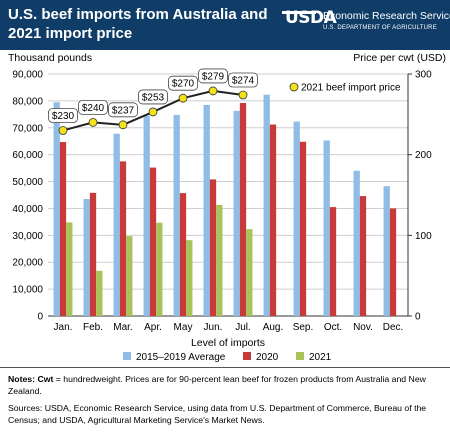 This screenshot has height=437, width=450. Describe the element at coordinates (225, 367) in the screenshot. I see `notes-divider` at that location.